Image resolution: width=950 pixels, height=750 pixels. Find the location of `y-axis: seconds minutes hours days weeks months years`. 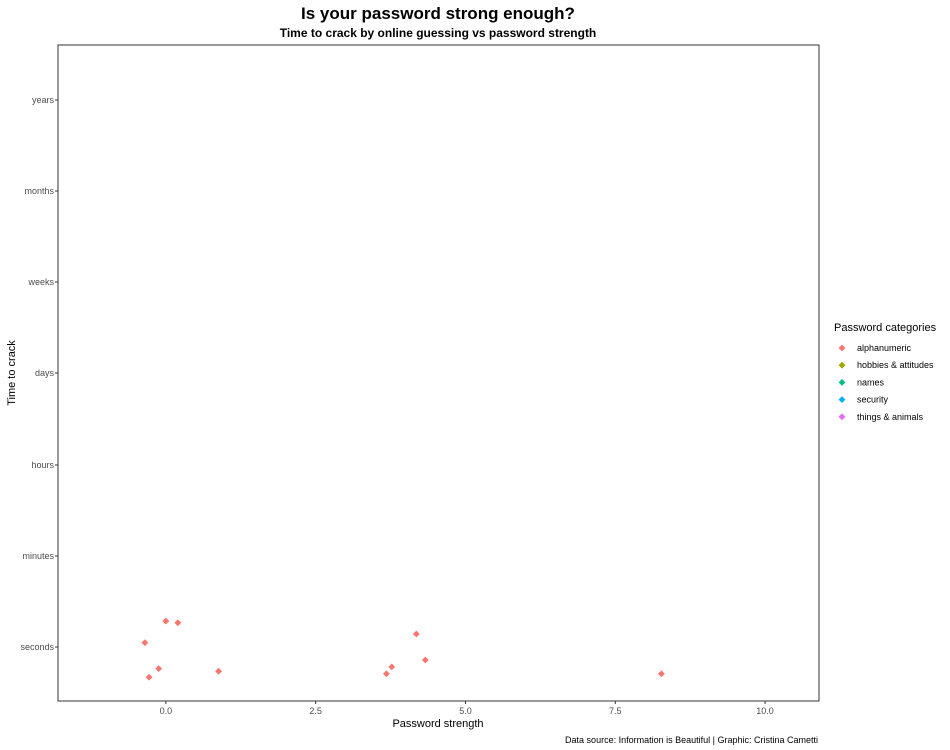

y-axis: seconds minutes hours days weeks months years is located at coordinates (39, 373).